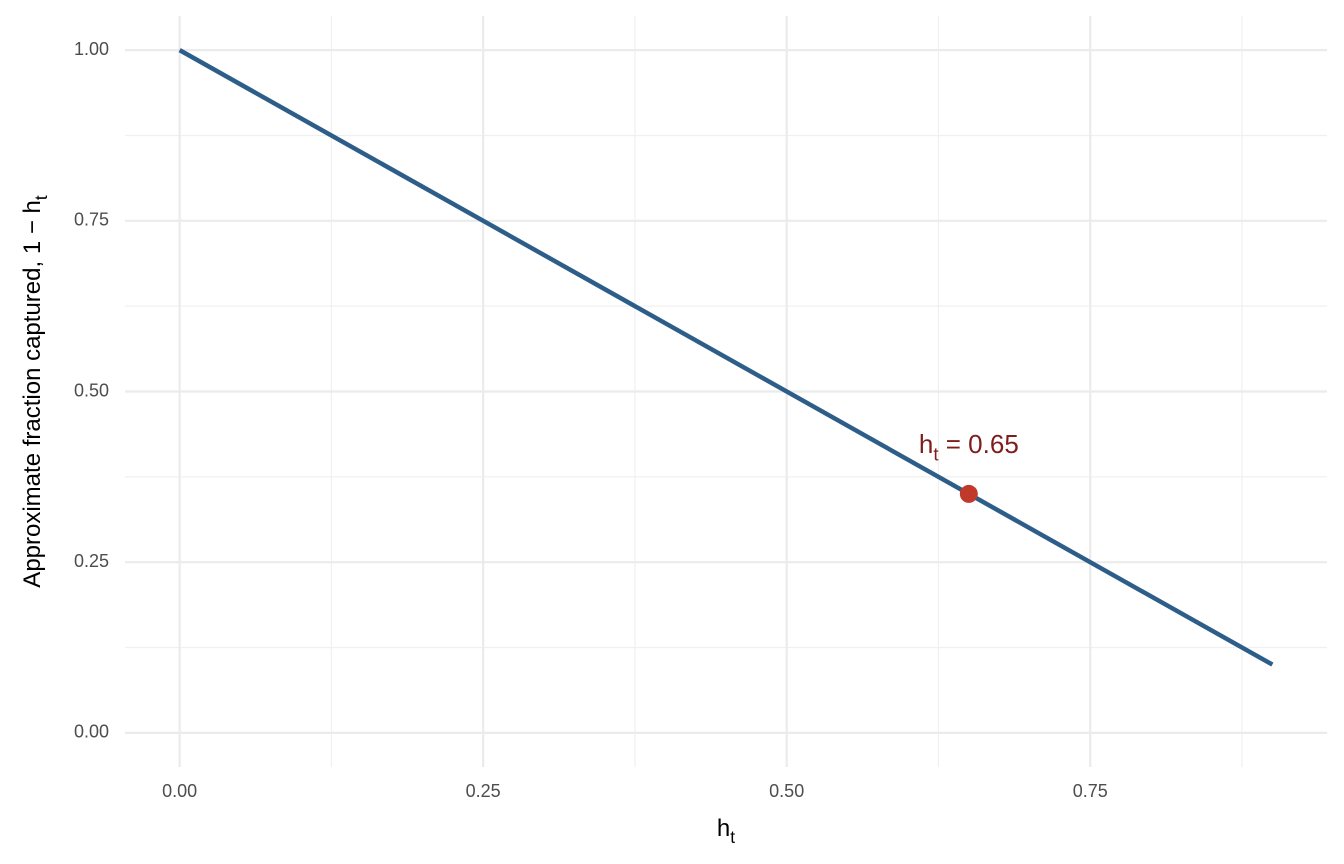 This screenshot has height=864, width=1344. Describe the element at coordinates (786, 791) in the screenshot. I see `x-tick-label: 0.50` at that location.